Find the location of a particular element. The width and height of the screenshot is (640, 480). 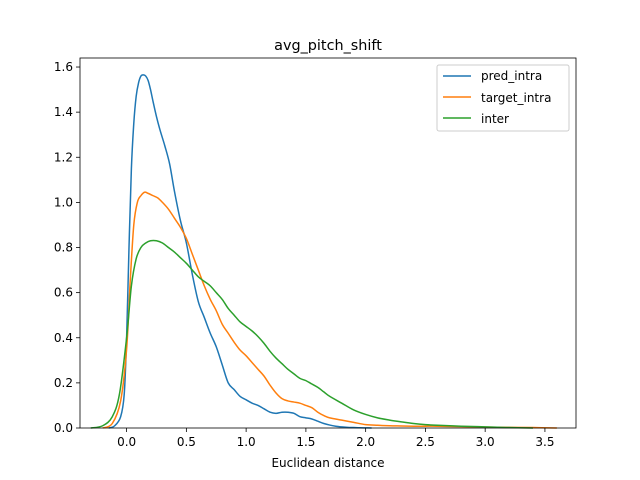

x-axis-label: Euclidean distance is located at coordinates (327, 463).